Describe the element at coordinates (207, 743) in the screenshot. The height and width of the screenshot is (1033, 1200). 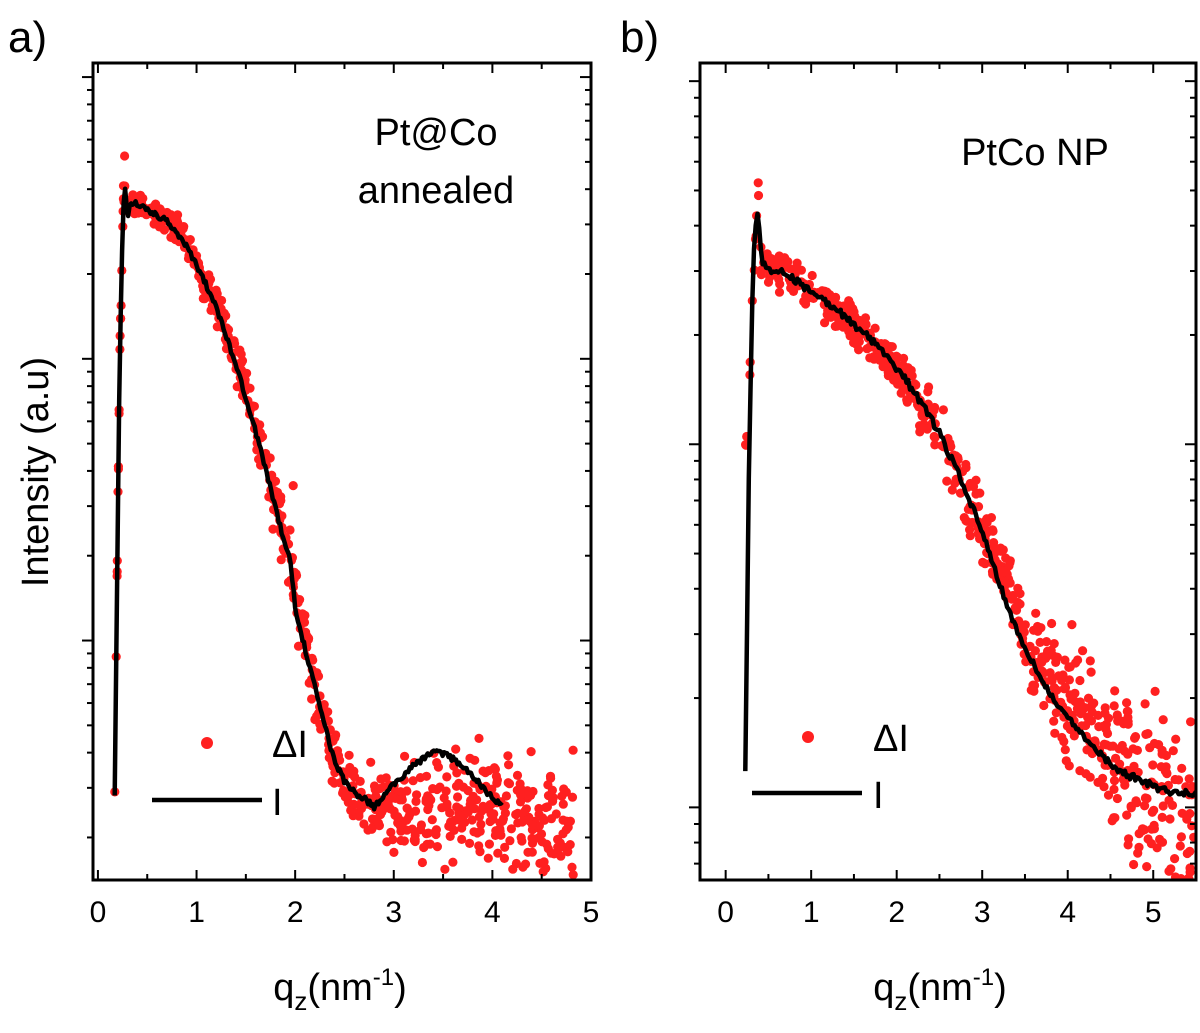
I see `panel-a-legend-marker-dI` at that location.